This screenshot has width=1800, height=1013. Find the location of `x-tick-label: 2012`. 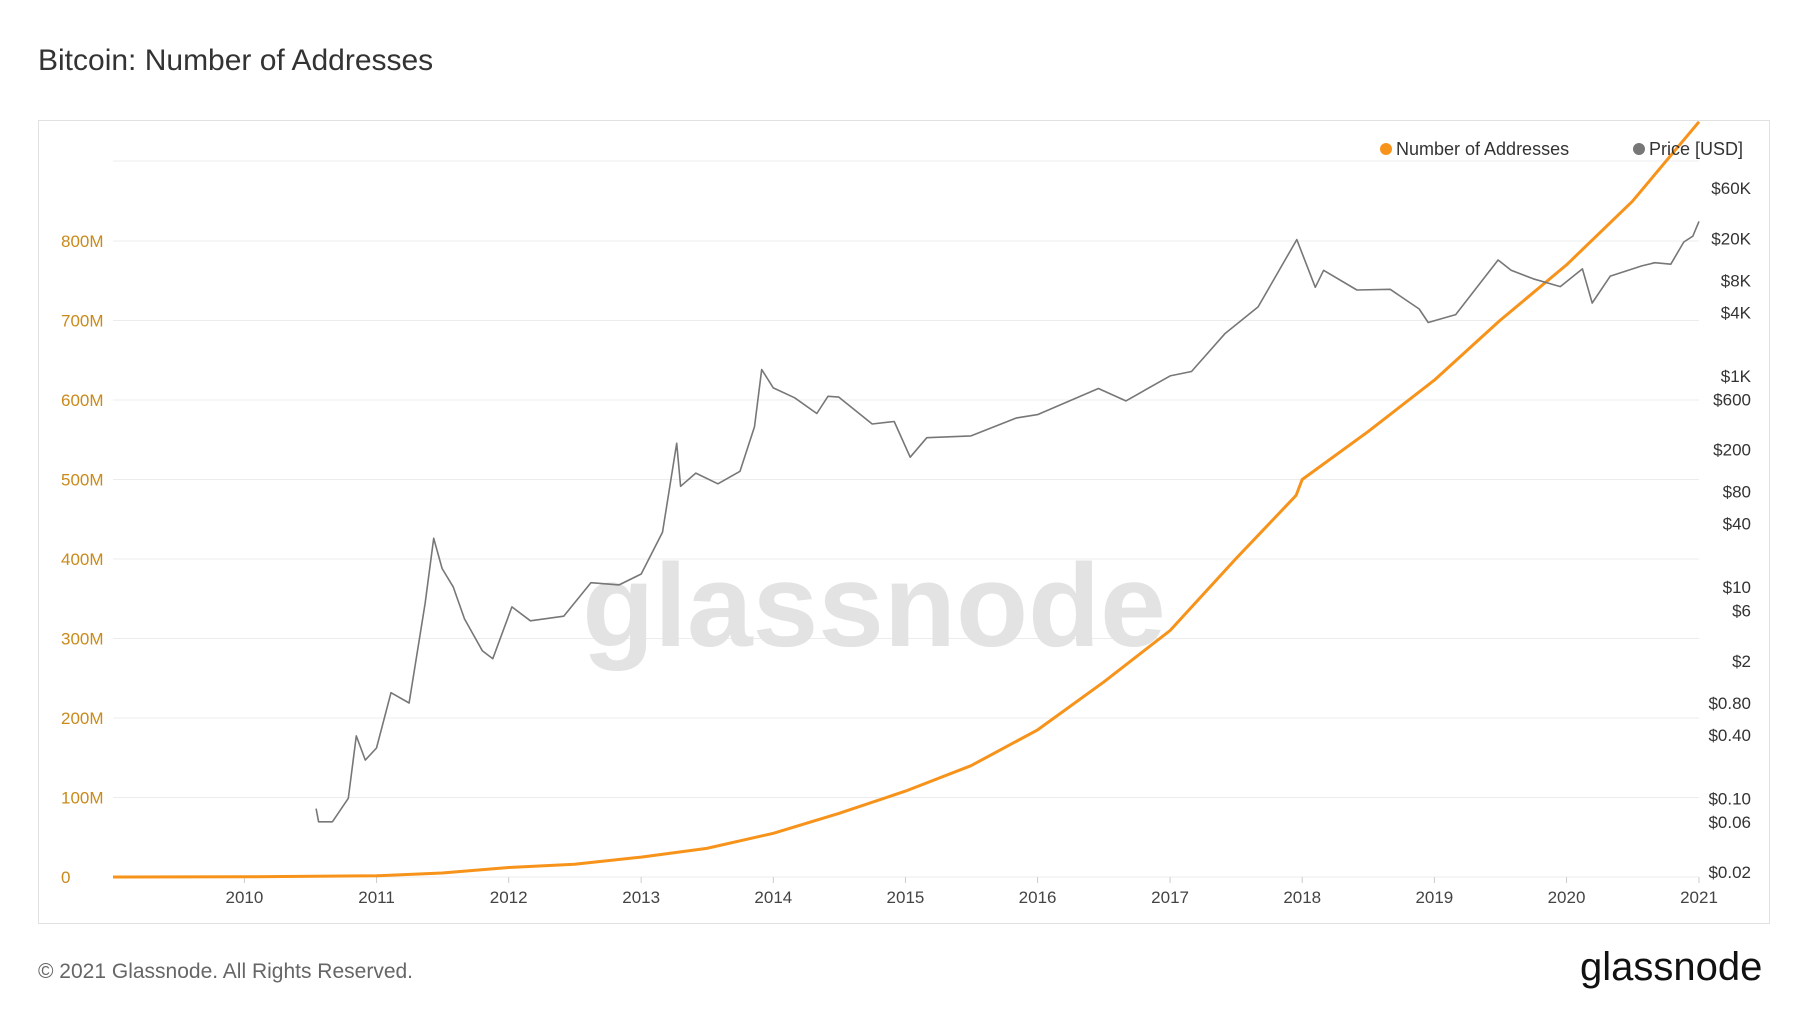

x-tick-label: 2012 is located at coordinates (509, 897).